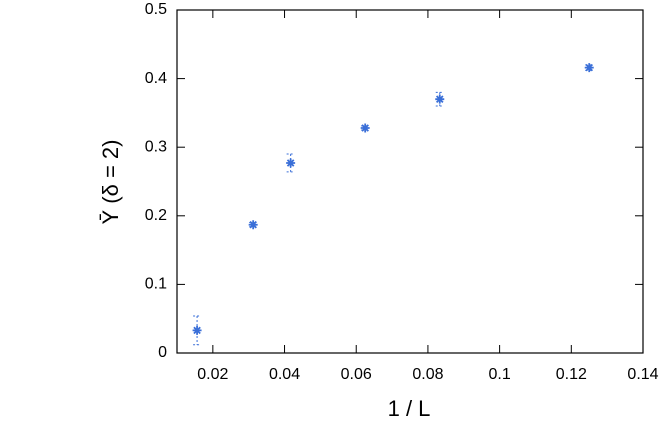 The height and width of the screenshot is (425, 665). I want to click on x-axis-title: 1 / L, so click(409, 408).